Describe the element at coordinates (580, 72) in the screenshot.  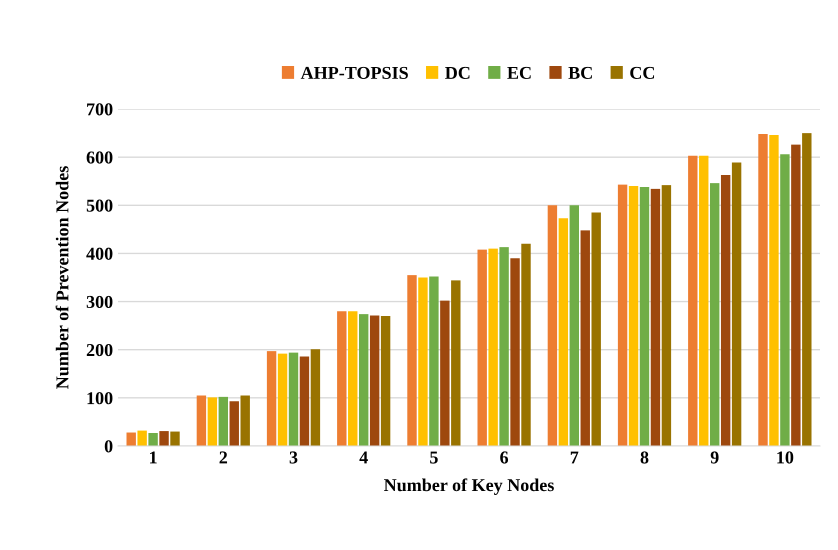
I see `legend-label: BC` at that location.